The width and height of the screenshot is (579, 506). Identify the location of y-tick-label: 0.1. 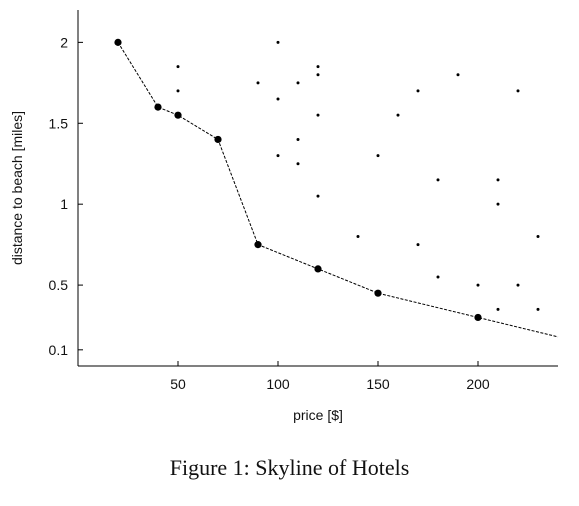
(59, 350).